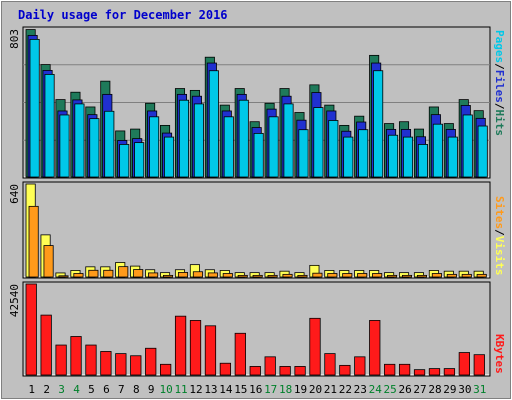  I want to click on x-tick-label: 9, so click(151, 389).